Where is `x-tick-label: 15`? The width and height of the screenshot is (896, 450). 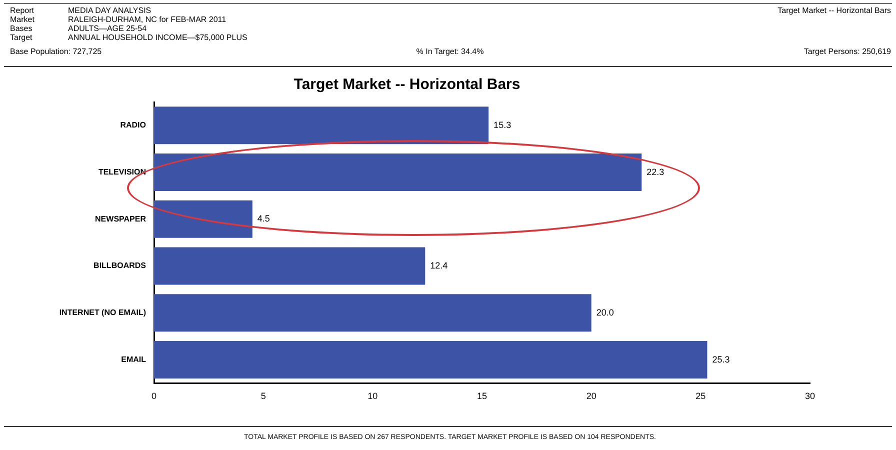 x-tick-label: 15 is located at coordinates (482, 396).